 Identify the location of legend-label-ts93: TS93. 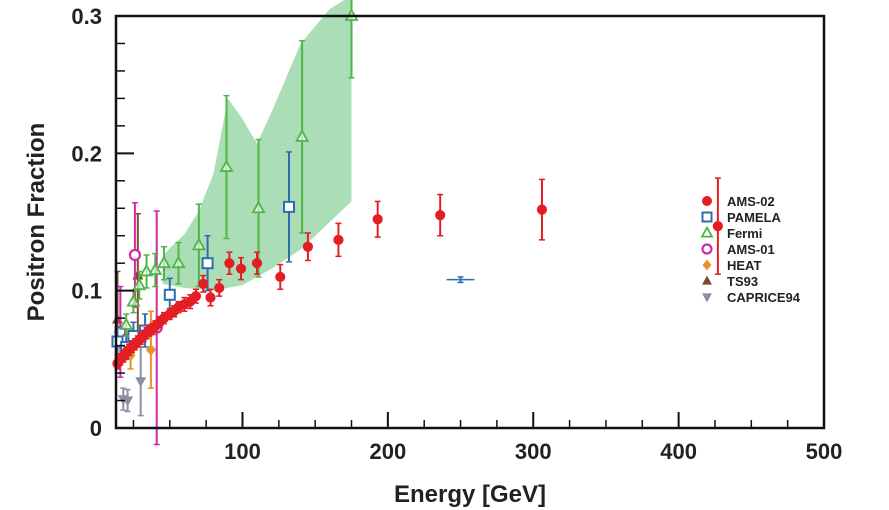
(742, 281).